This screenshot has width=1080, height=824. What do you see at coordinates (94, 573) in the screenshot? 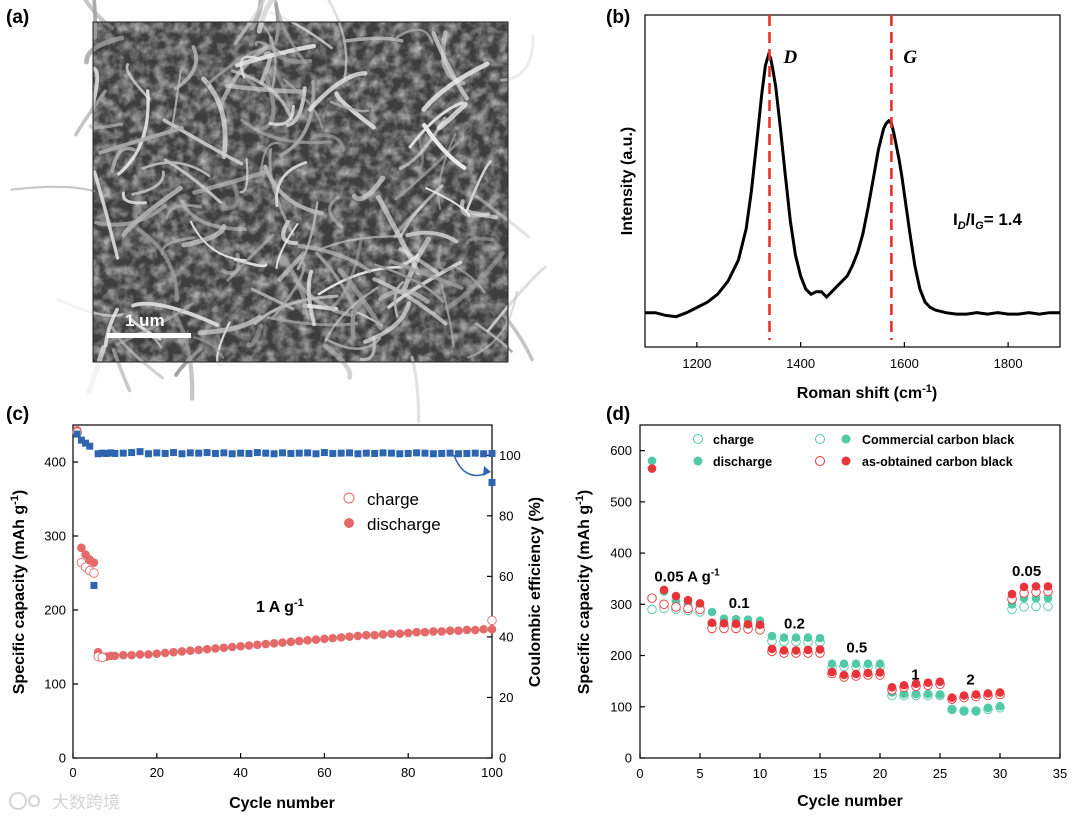
I see `charge-point` at bounding box center [94, 573].